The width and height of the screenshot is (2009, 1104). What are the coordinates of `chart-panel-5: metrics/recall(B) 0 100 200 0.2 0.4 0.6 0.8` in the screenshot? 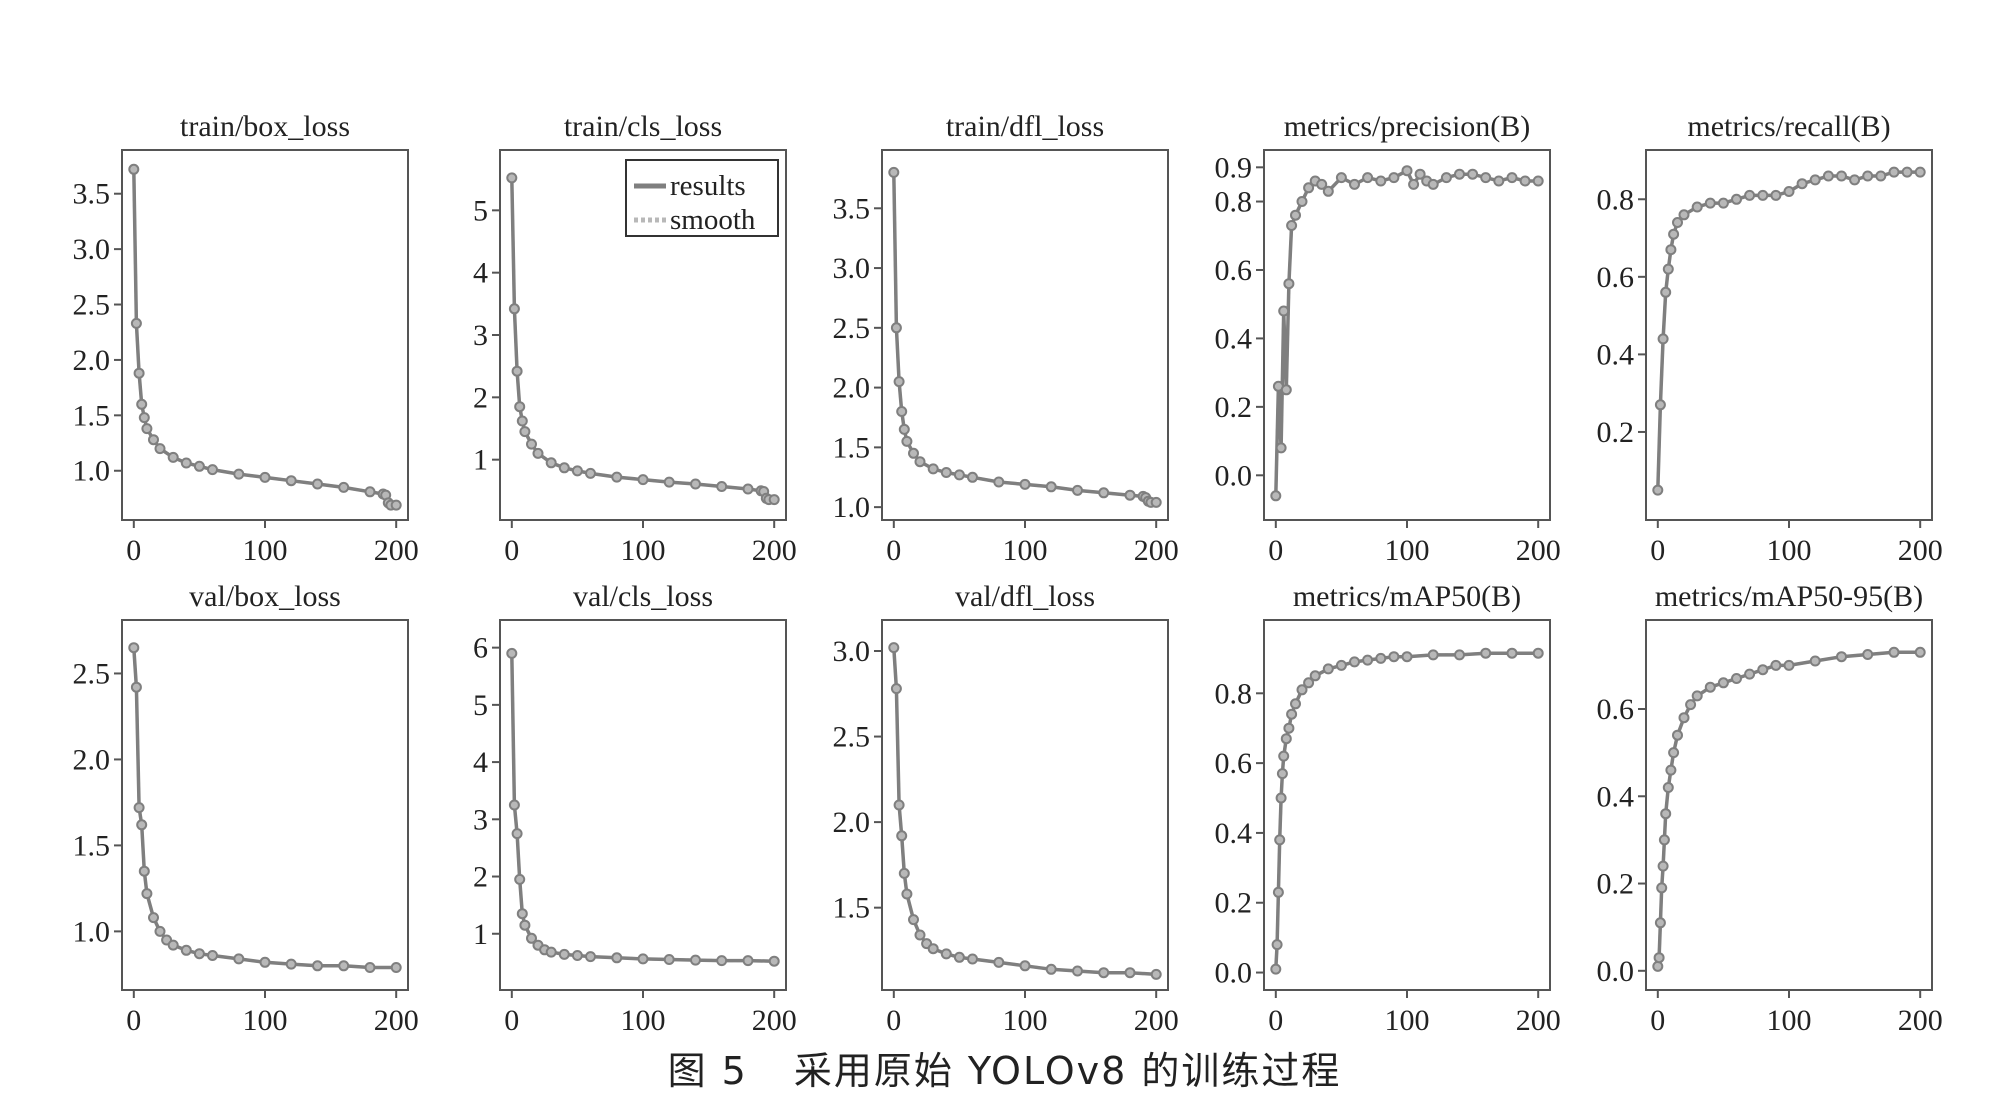 It's located at (1770, 338).